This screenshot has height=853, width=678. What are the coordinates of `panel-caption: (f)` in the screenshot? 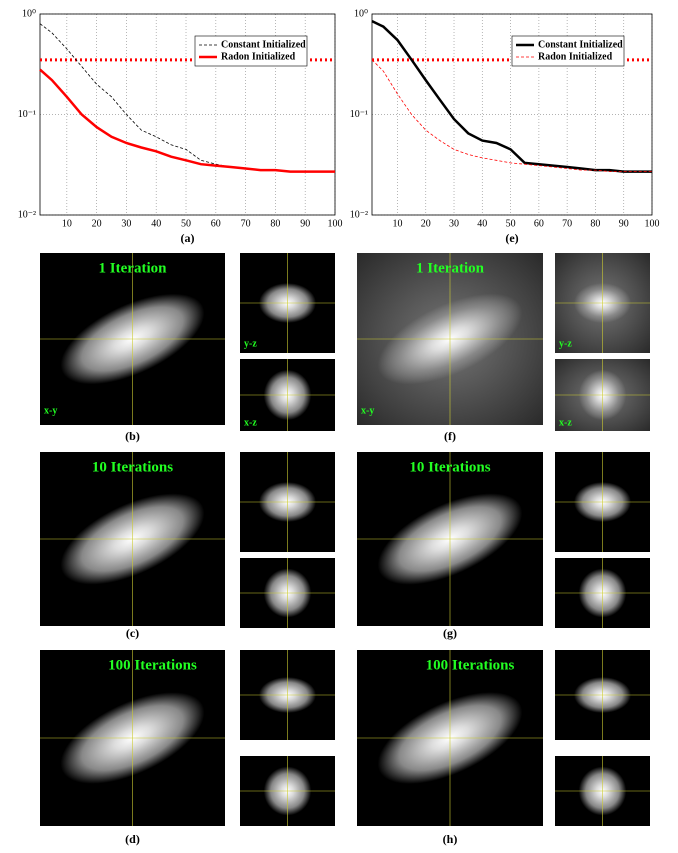 It's located at (450, 436).